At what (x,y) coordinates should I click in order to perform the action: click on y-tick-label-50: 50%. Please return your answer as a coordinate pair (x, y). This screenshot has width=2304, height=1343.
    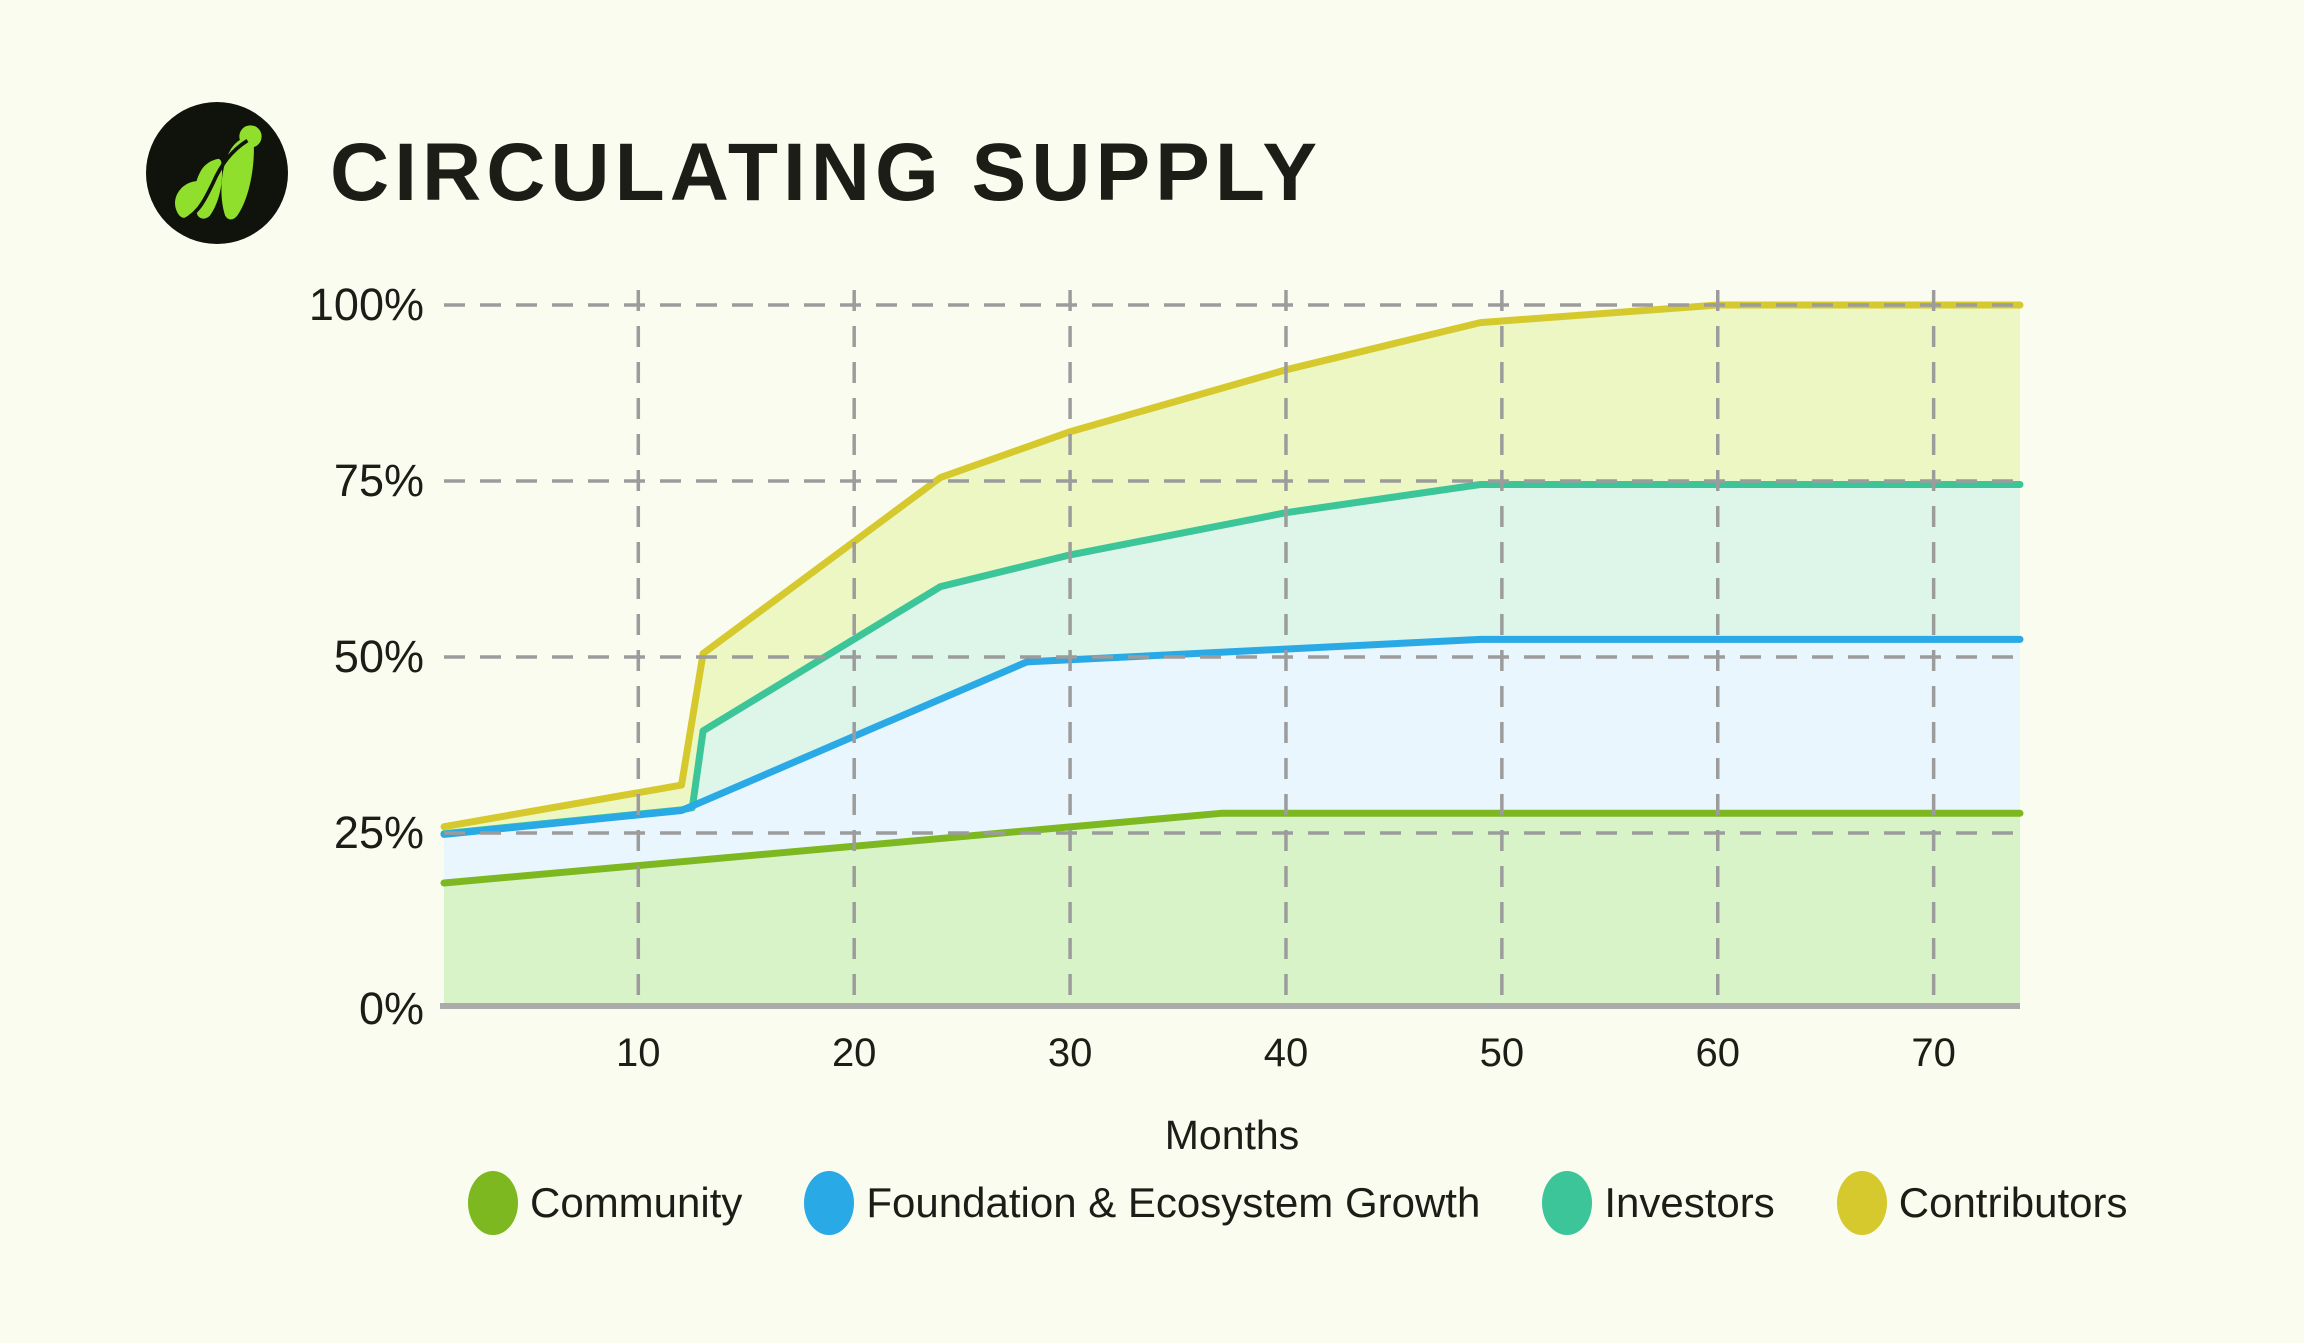
    Looking at the image, I should click on (378, 656).